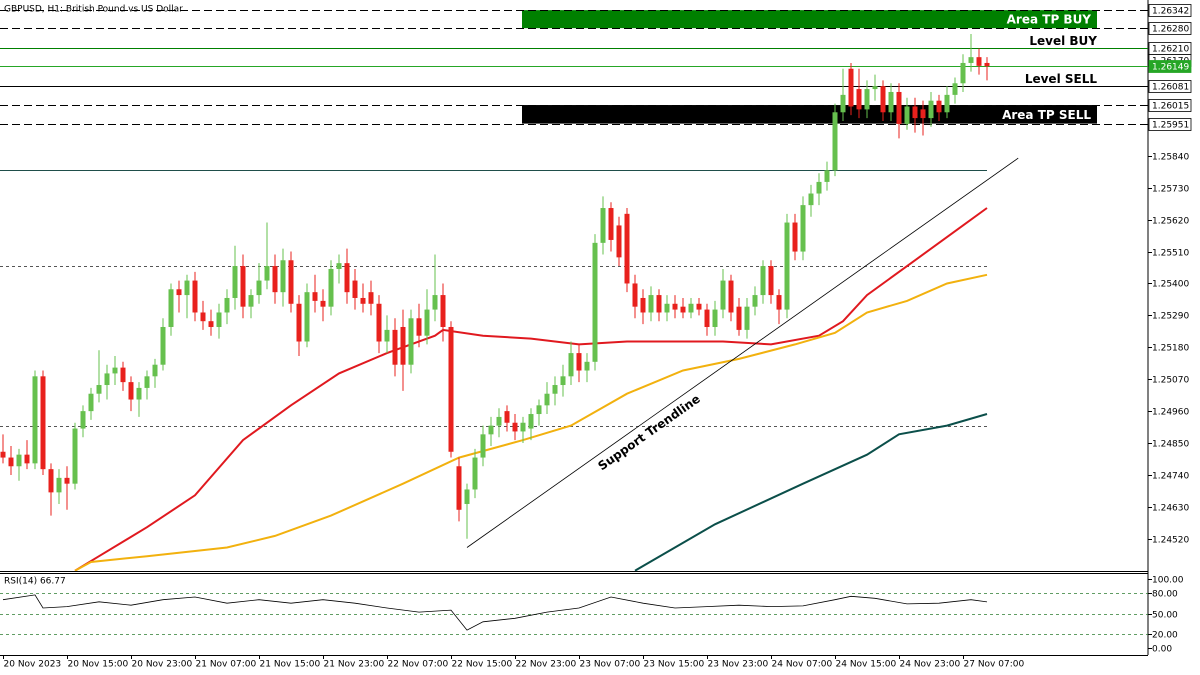  Describe the element at coordinates (1170, 349) in the screenshot. I see `y-tick-label: 1.25180` at that location.